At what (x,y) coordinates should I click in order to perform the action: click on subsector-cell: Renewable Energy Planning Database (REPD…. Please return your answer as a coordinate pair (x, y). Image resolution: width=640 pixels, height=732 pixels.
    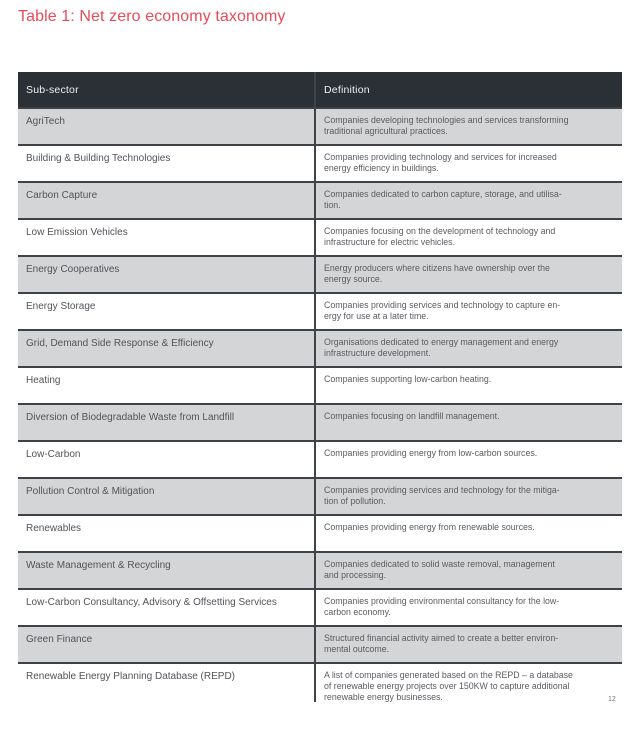
    Looking at the image, I should click on (131, 676).